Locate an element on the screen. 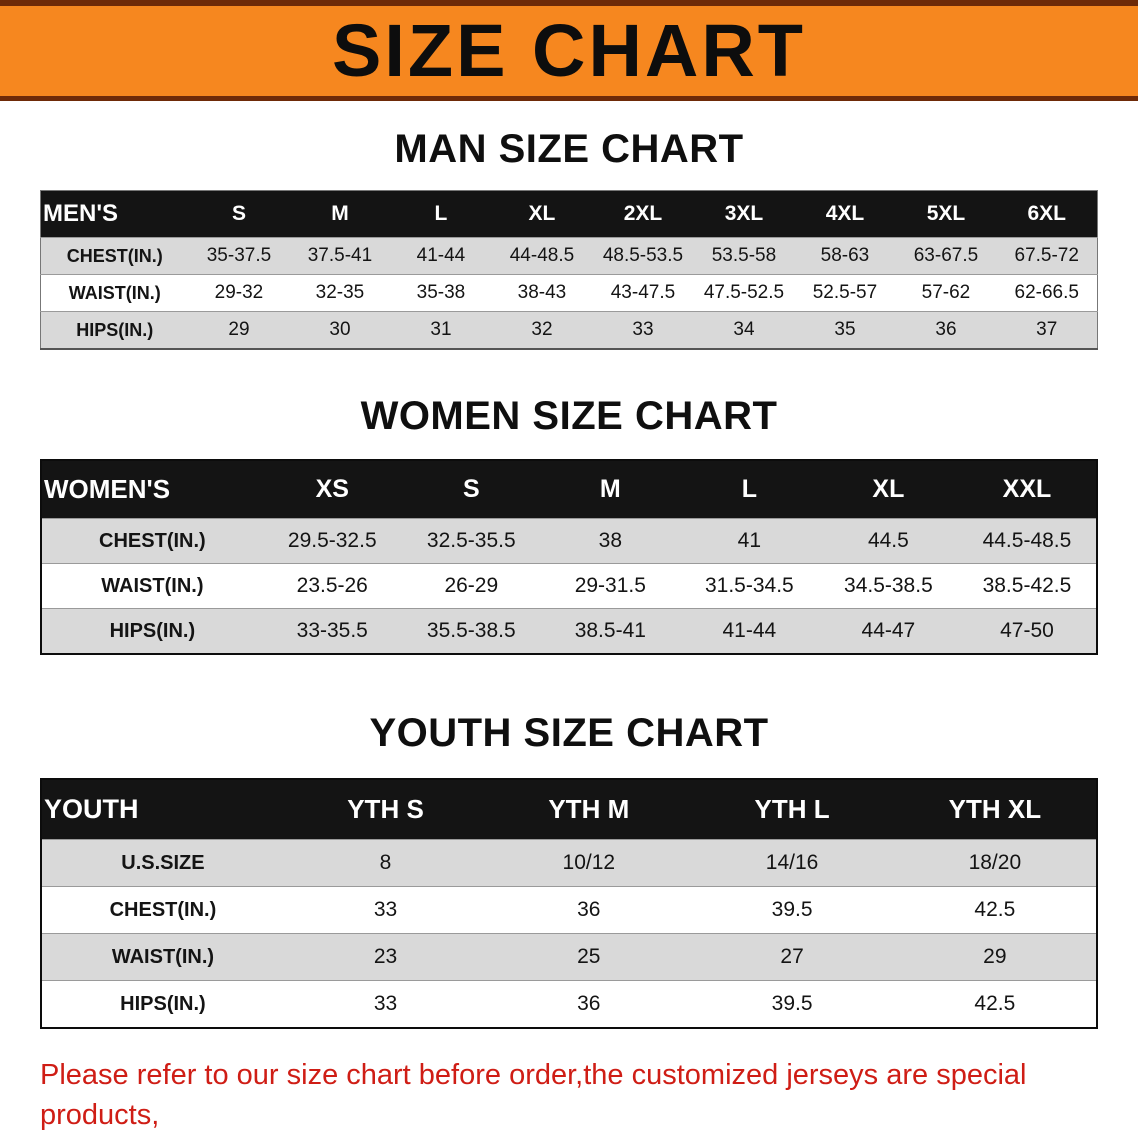 The image size is (1138, 1132). measurement-value: 38.5-41 is located at coordinates (610, 631).